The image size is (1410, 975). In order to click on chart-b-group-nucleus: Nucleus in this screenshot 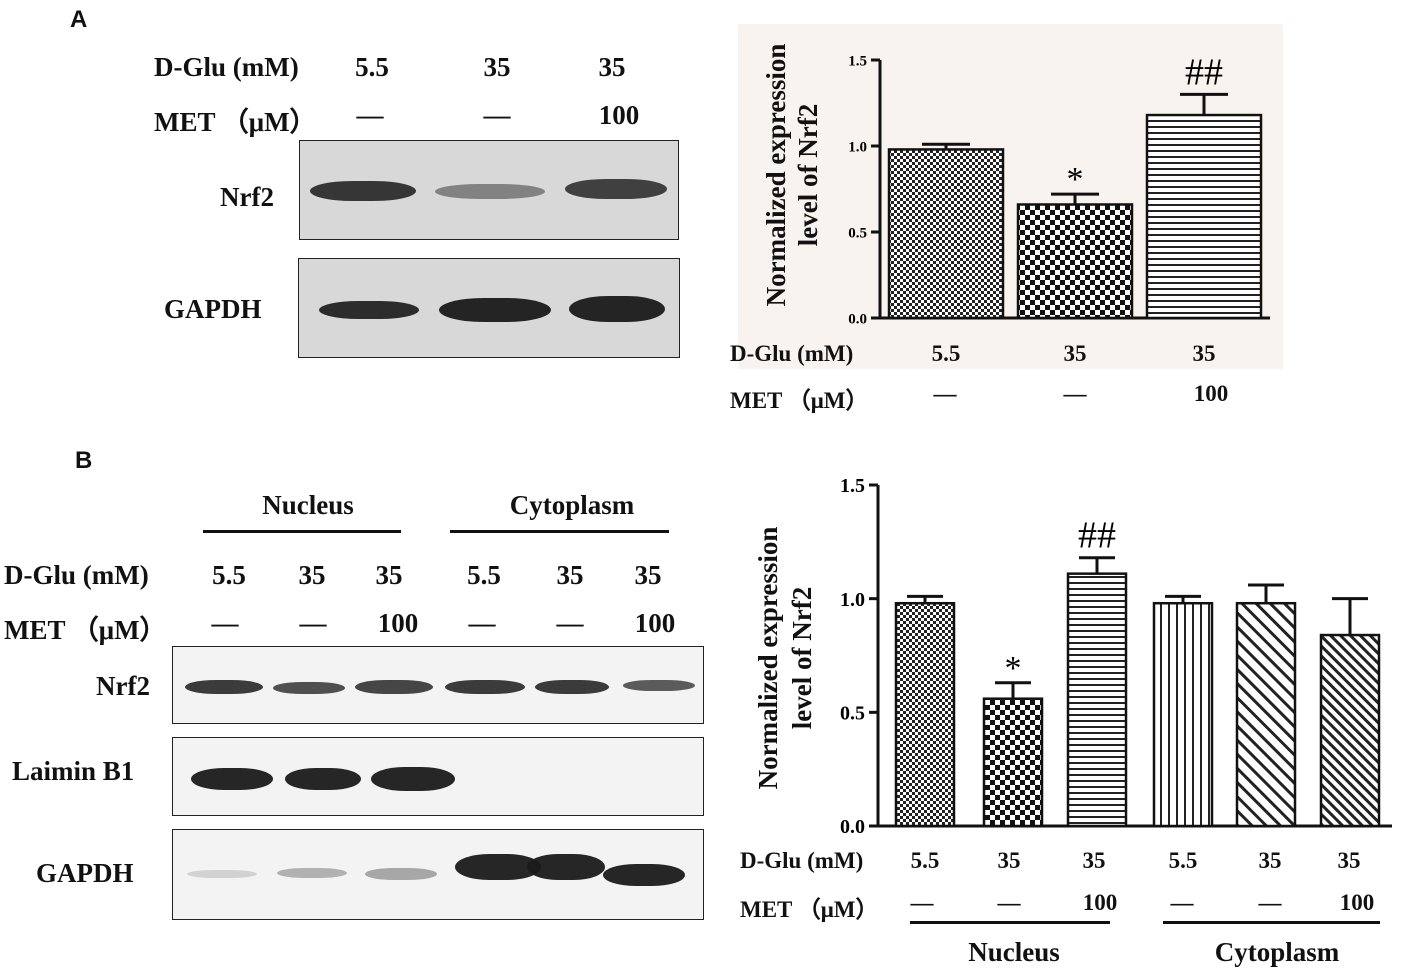, I will do `click(1014, 952)`.